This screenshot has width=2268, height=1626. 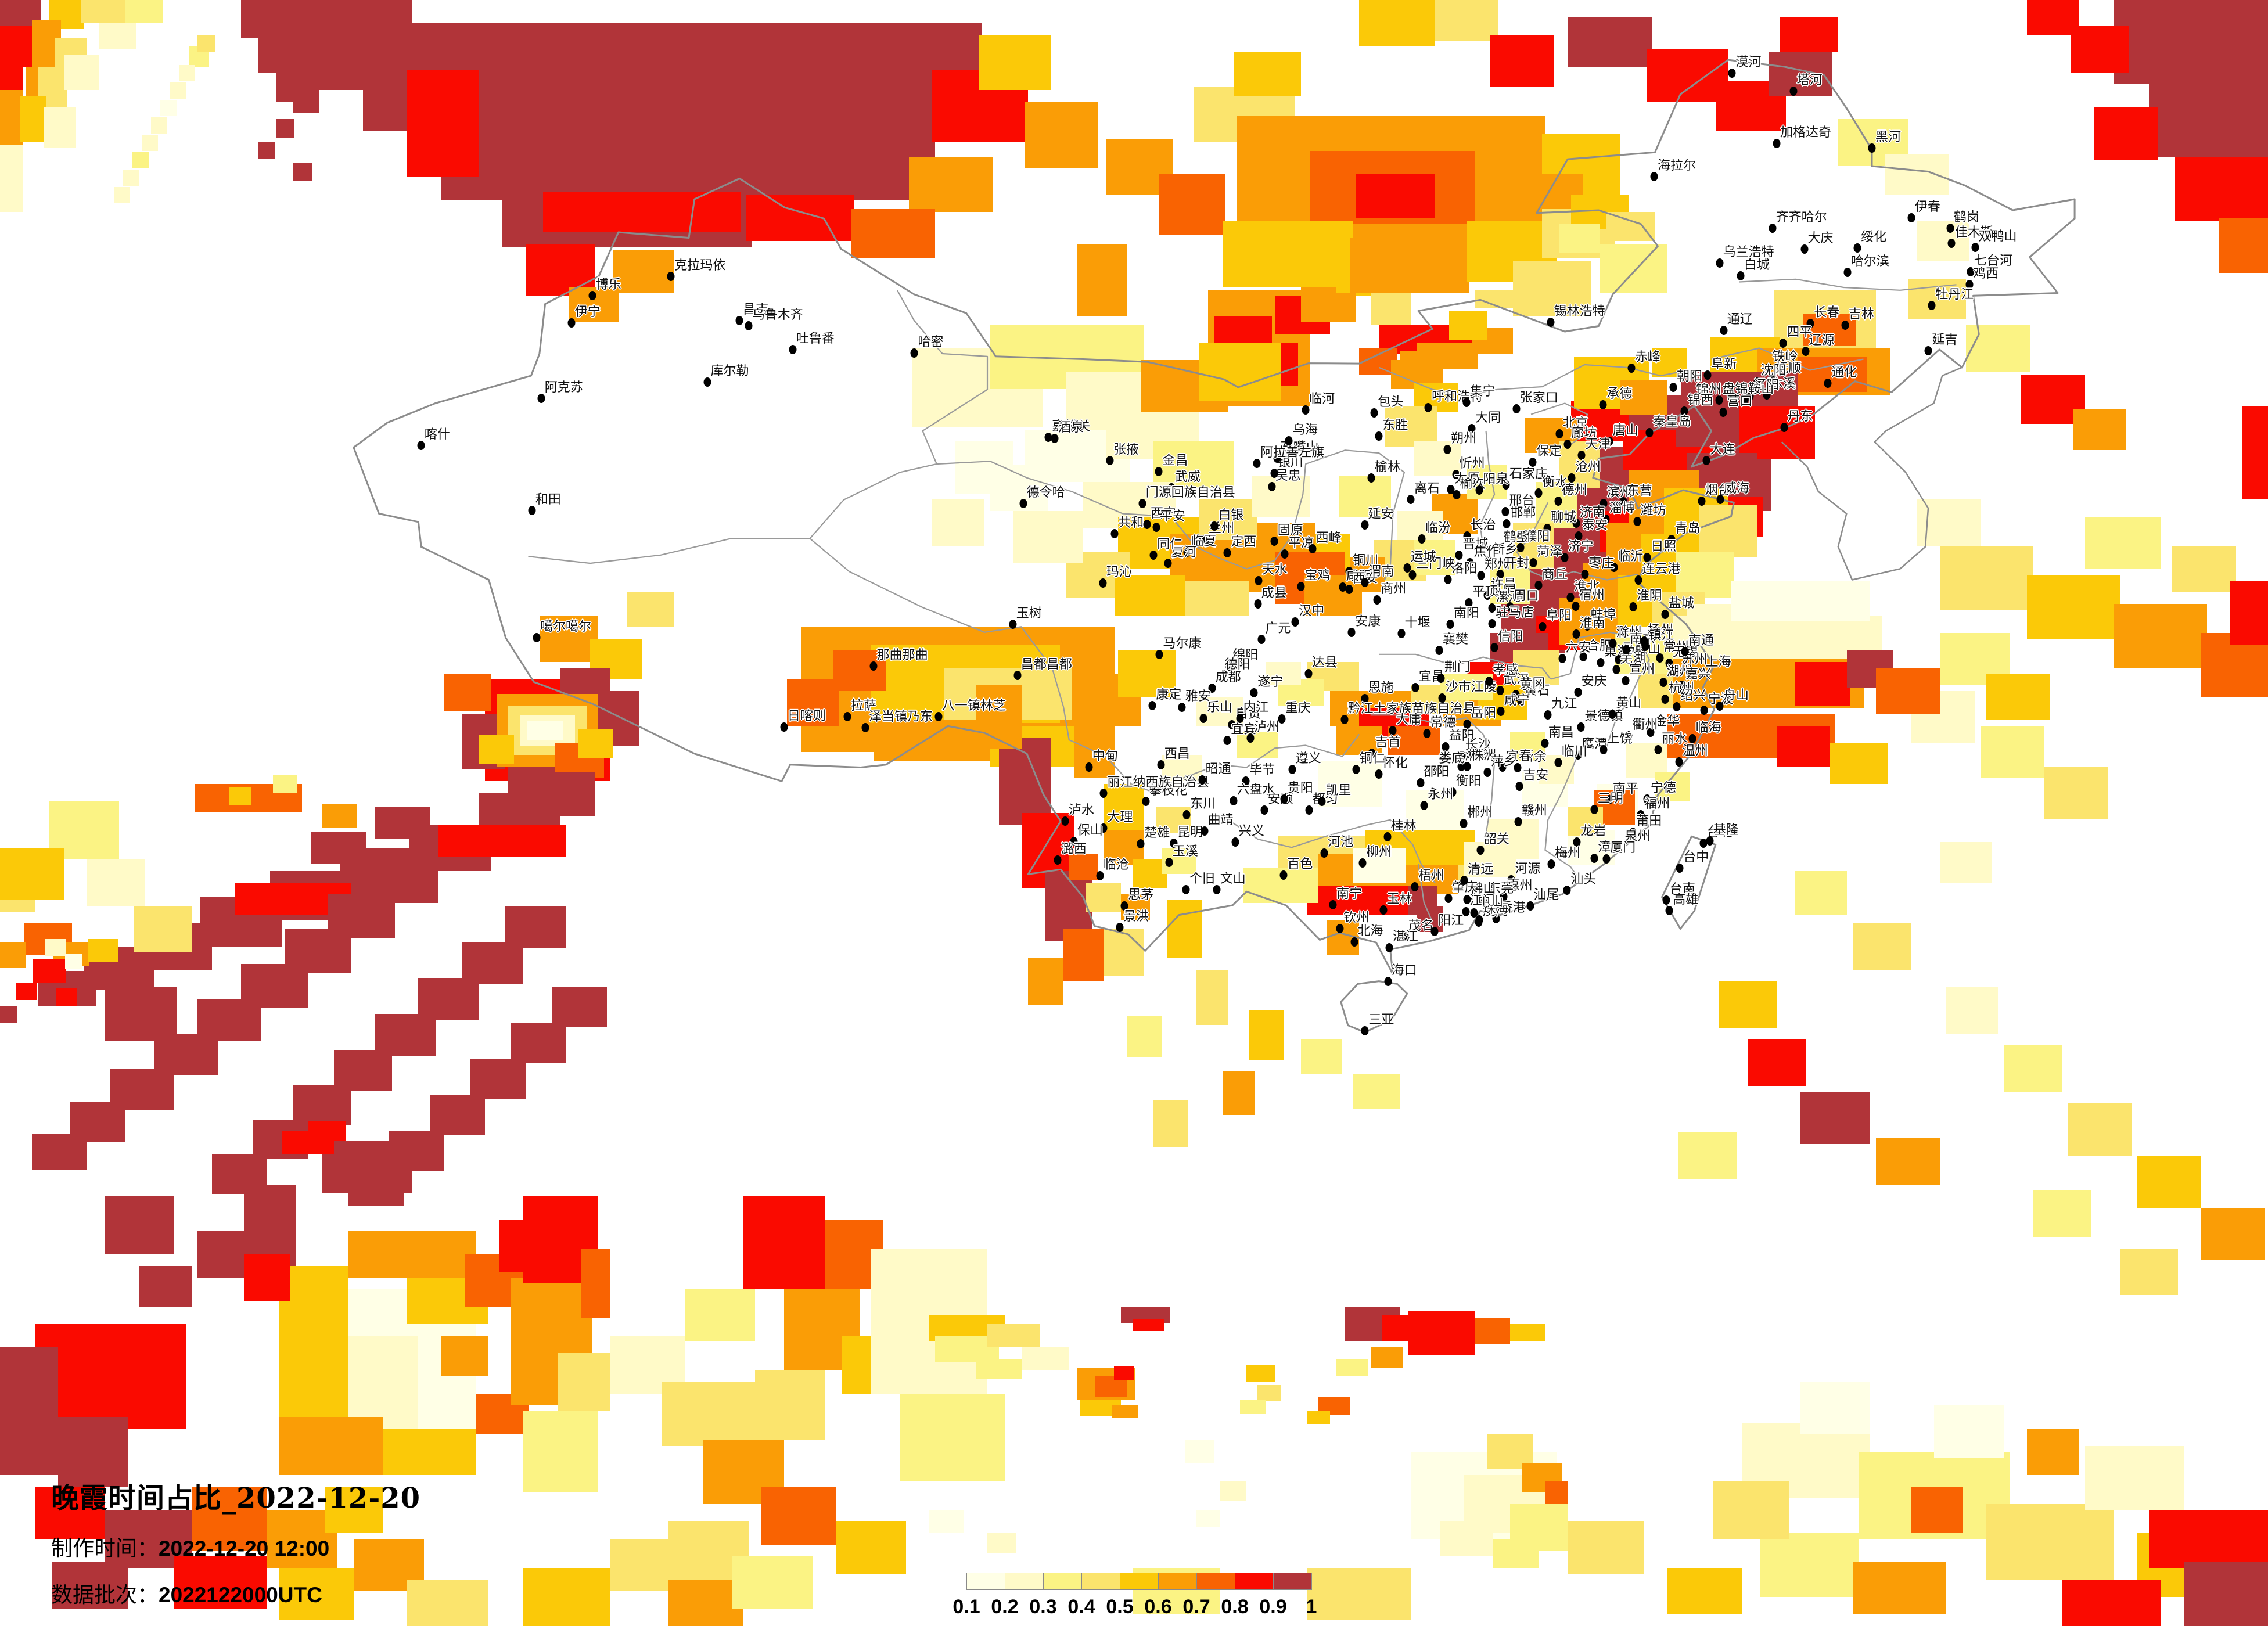 I want to click on city-label: 蚌埠, so click(x=1603, y=615).